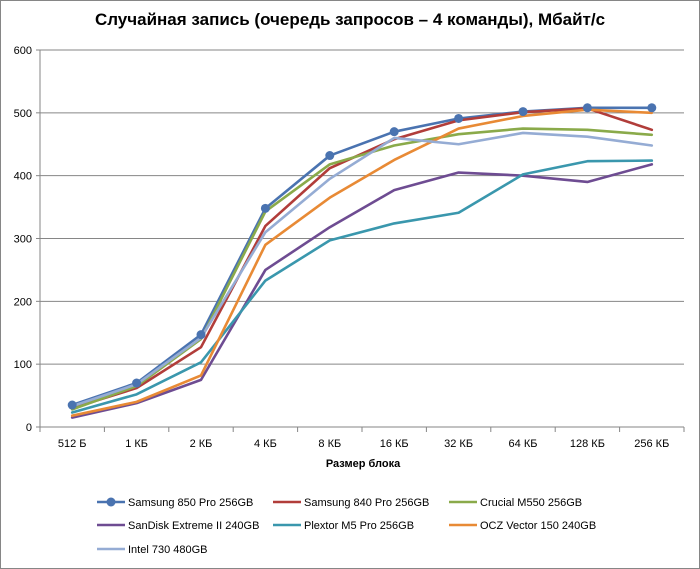 This screenshot has width=700, height=569. Describe the element at coordinates (136, 444) in the screenshot. I see `x-tick-label: 1 КБ` at that location.